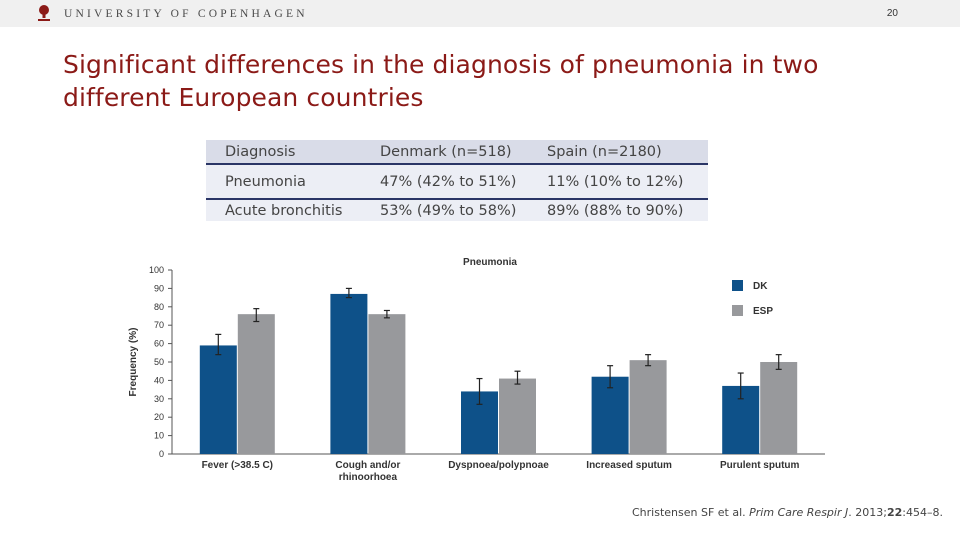 This screenshot has width=960, height=540. What do you see at coordinates (894, 512) in the screenshot?
I see `citation-volume: 22` at bounding box center [894, 512].